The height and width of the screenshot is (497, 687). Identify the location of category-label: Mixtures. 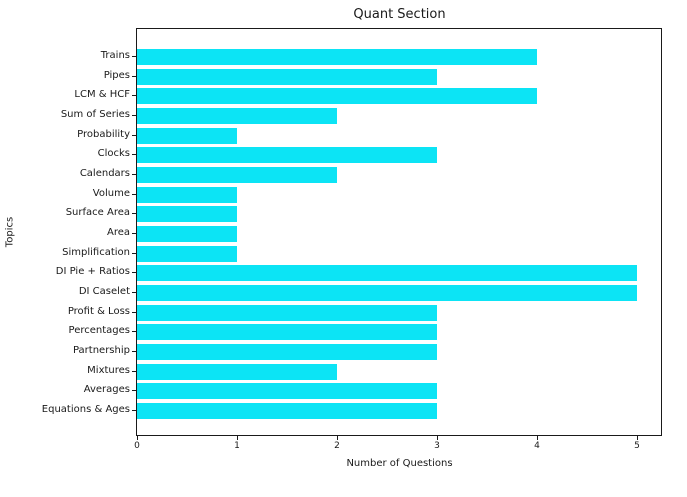
(108, 370).